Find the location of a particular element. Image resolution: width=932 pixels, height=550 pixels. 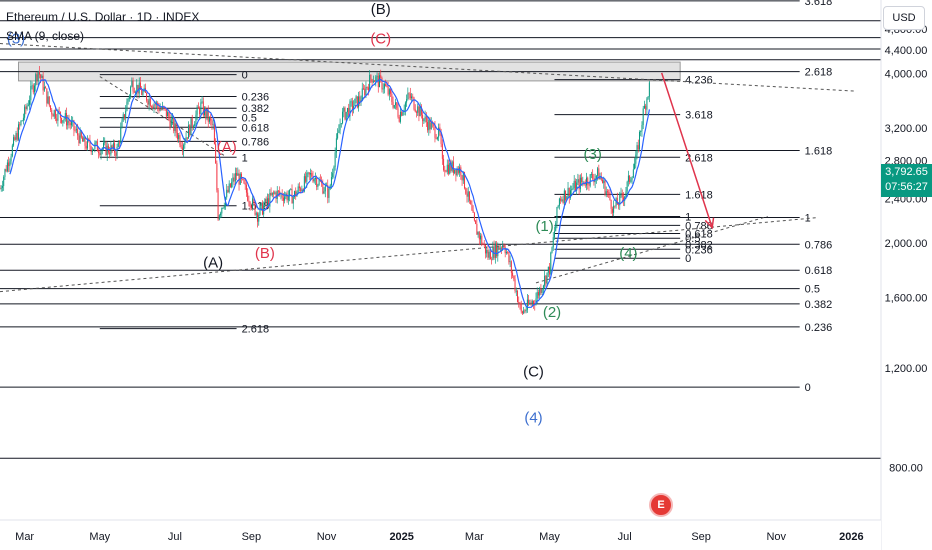

level-label: 0 is located at coordinates (245, 76).